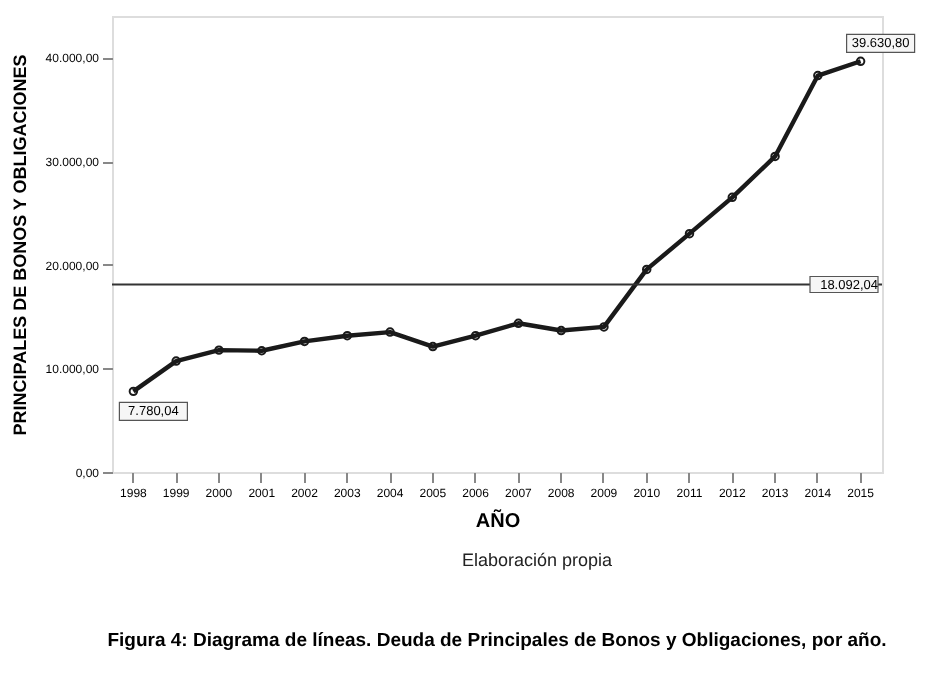  I want to click on y-axis-title: PRINCIPALES DE BONOS Y OBLIGACIONES, so click(19, 245).